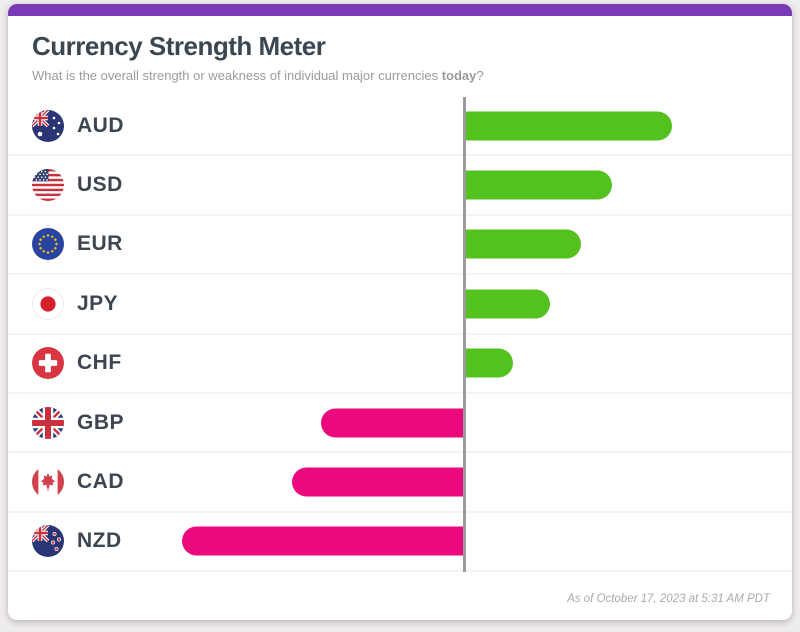 This screenshot has height=632, width=800. What do you see at coordinates (48, 422) in the screenshot?
I see `united-kingdom-flag-icon` at bounding box center [48, 422].